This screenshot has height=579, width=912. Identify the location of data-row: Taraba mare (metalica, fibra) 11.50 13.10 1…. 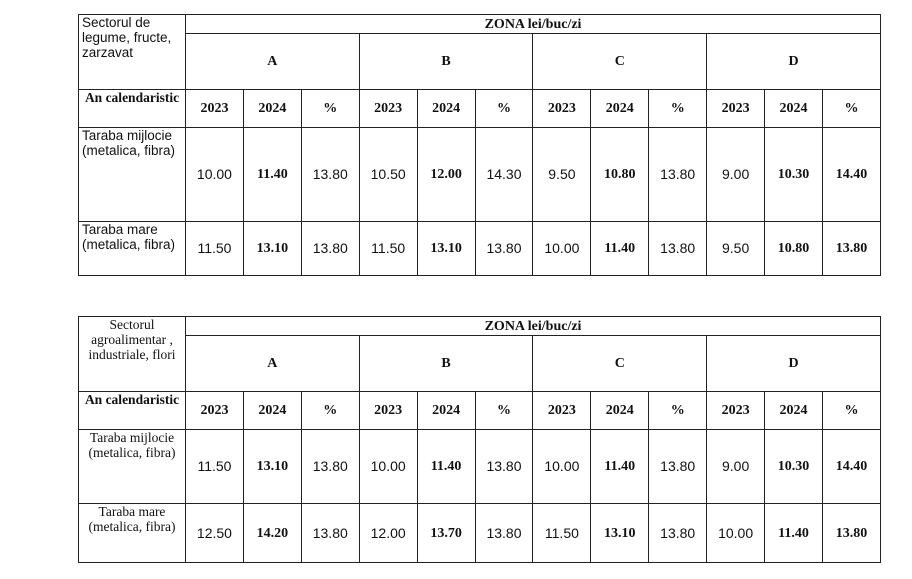
(480, 248).